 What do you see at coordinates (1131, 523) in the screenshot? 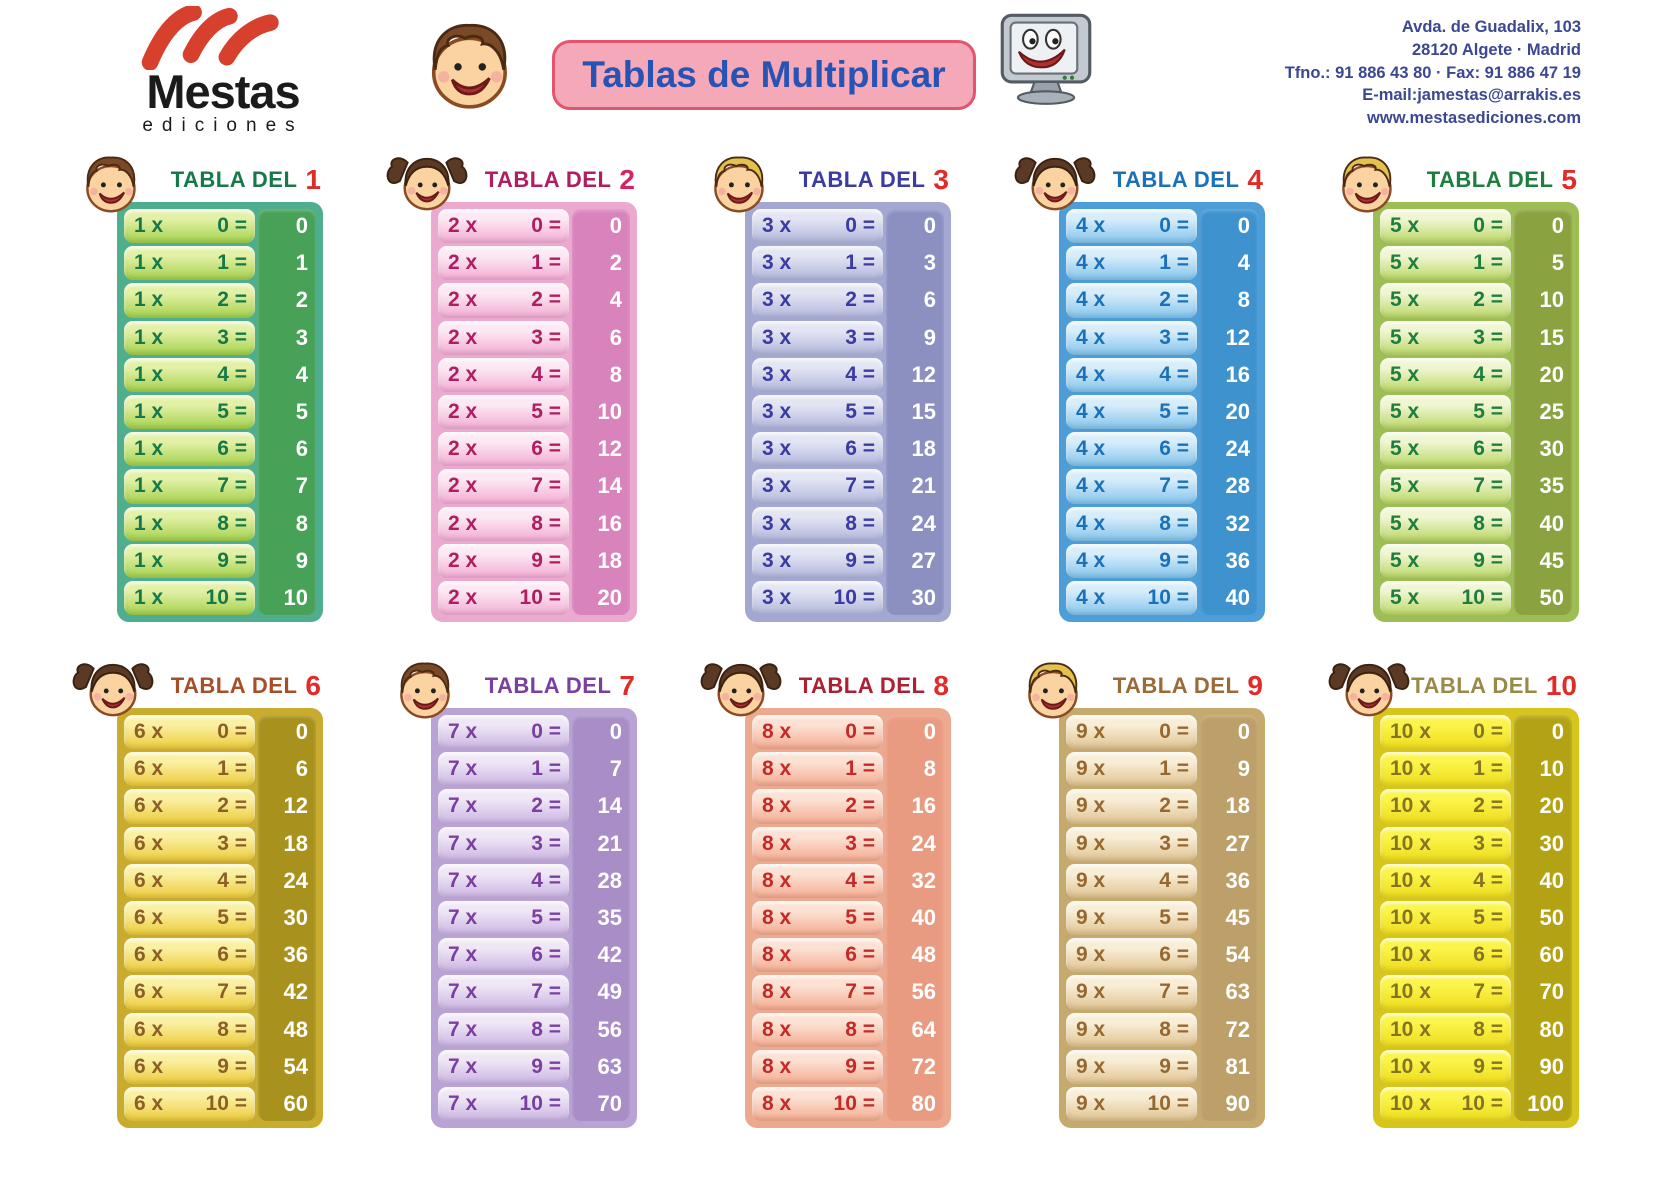
I see `expression-pill: 4 x 8 =` at bounding box center [1131, 523].